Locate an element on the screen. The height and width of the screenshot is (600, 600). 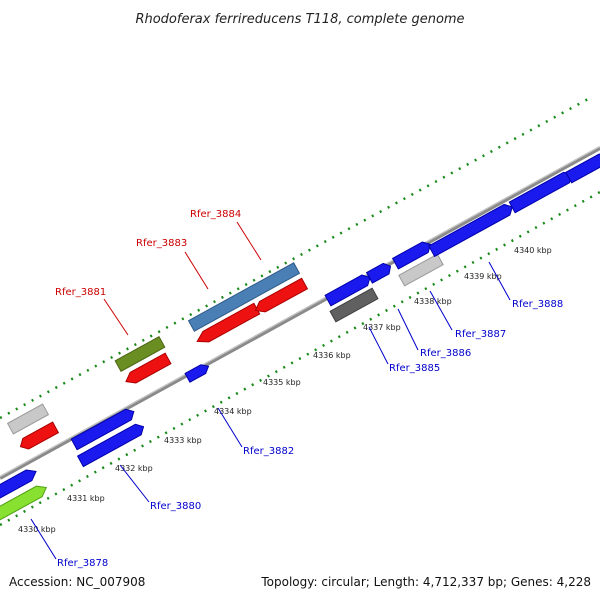
gene-label-rfer-3885: Rfer_3885 is located at coordinates (414, 368).